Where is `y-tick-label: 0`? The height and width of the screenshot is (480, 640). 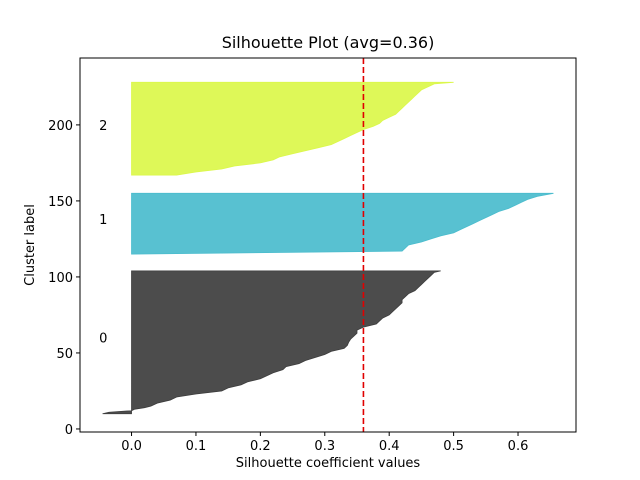
y-tick-label: 0 is located at coordinates (69, 430).